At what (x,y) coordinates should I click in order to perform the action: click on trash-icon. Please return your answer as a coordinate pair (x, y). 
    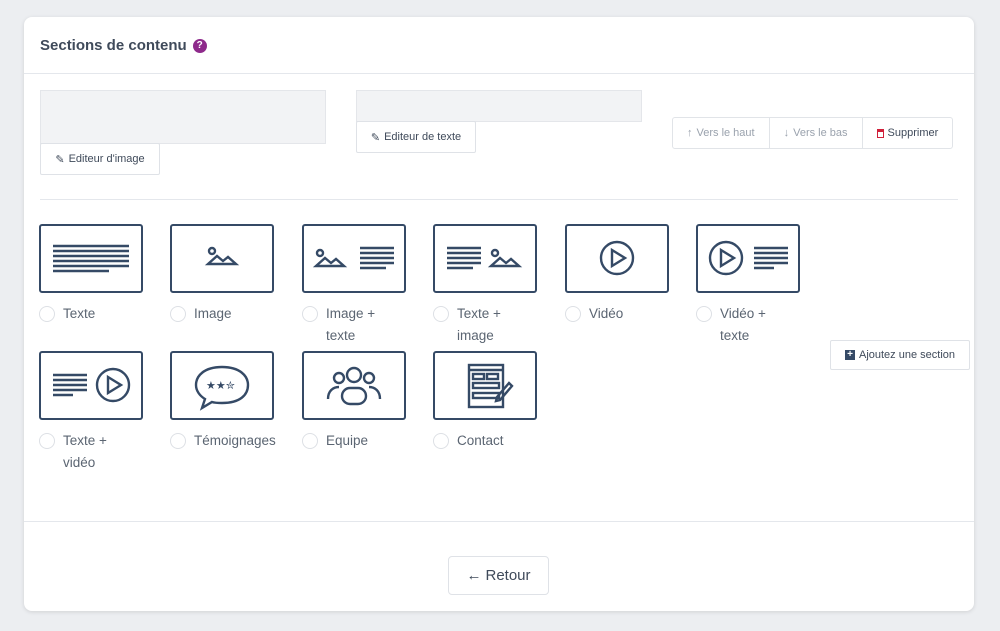
    Looking at the image, I should click on (880, 133).